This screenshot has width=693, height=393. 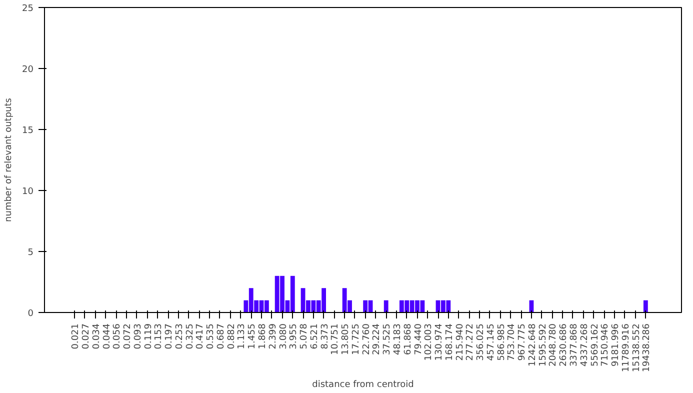 I want to click on x-tick-label: 0.027, so click(x=86, y=337).